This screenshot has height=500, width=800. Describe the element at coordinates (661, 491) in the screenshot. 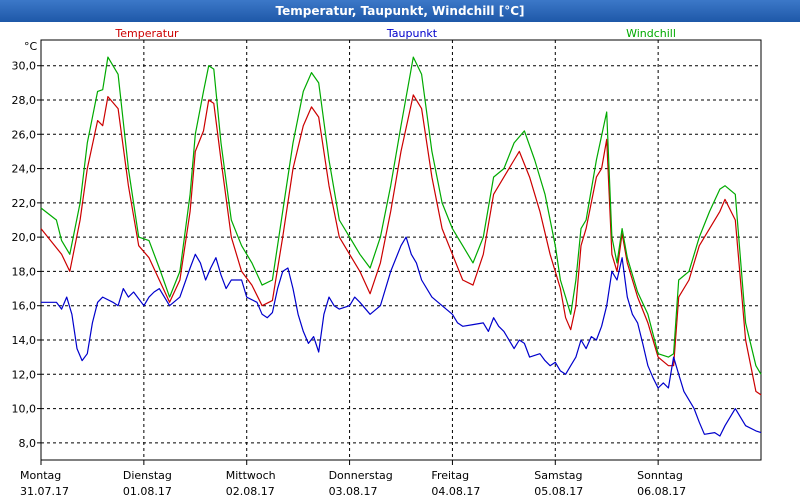

I see `x-tick-label-date: 06.08.17` at that location.